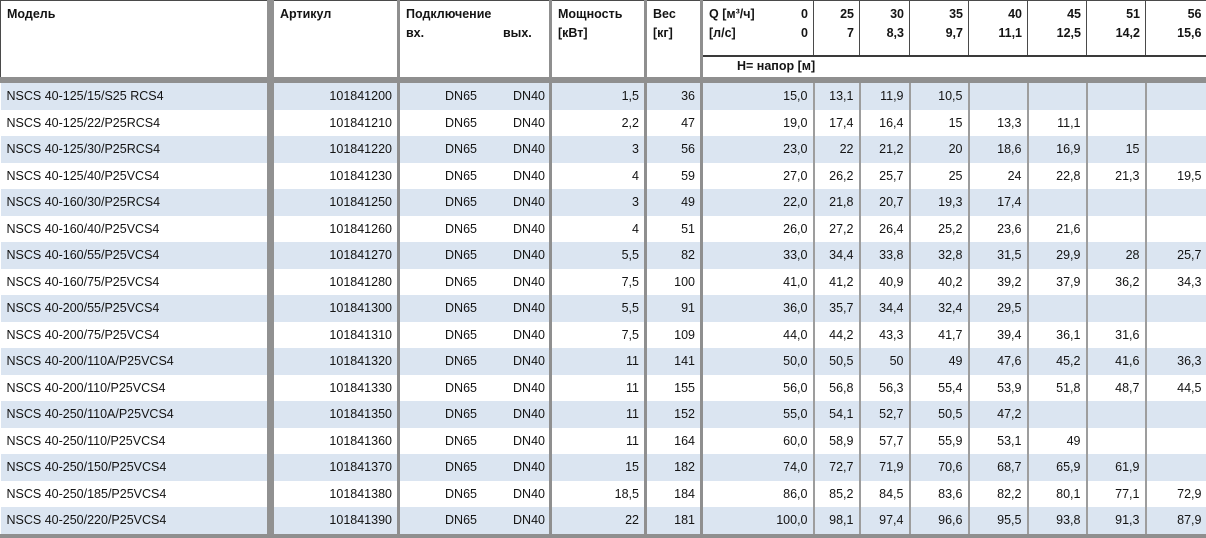 The height and width of the screenshot is (538, 1206). What do you see at coordinates (1176, 255) in the screenshot?
I see `head-cell-56: 25,7` at bounding box center [1176, 255].